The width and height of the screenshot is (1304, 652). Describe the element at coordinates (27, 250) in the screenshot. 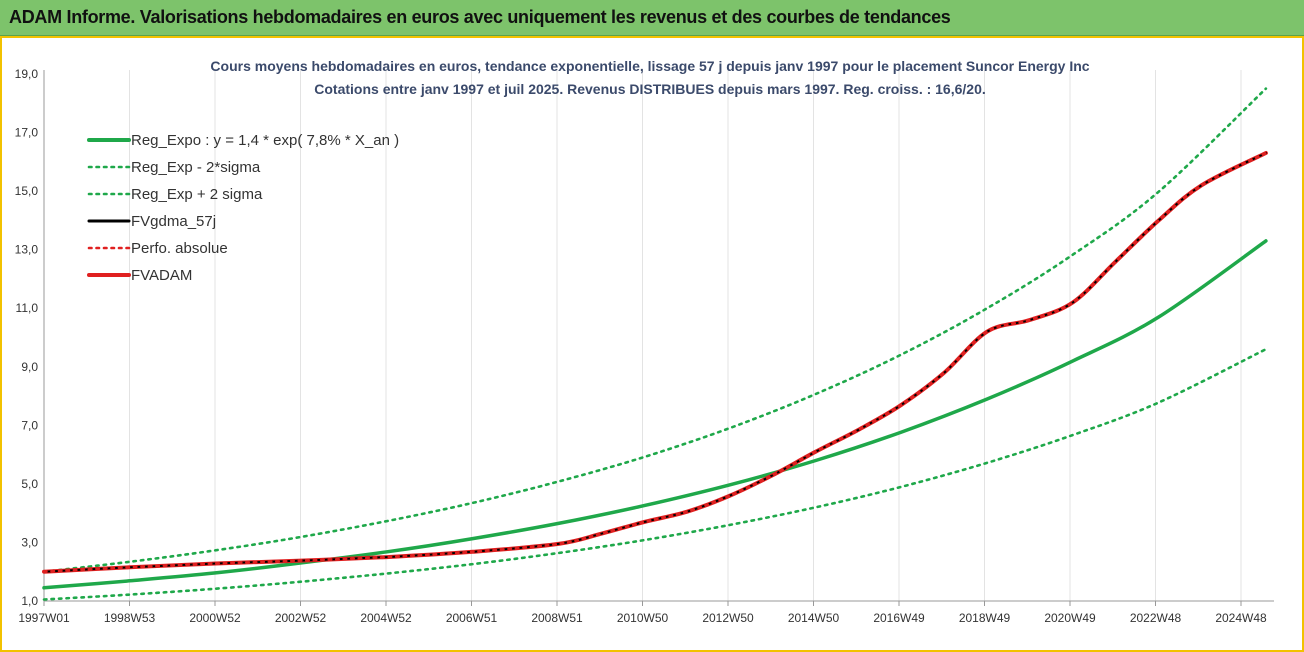

I see `y-tick-label: 13,0` at that location.